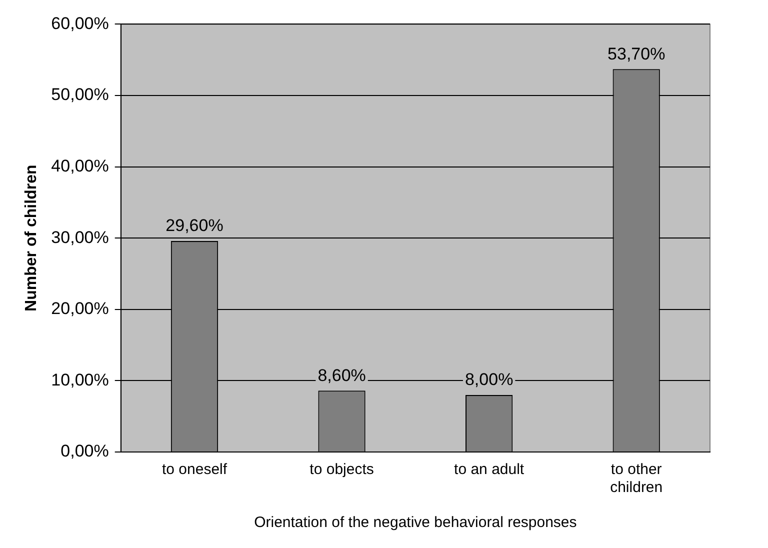  I want to click on y-axis-title: Number of children, so click(31, 238).